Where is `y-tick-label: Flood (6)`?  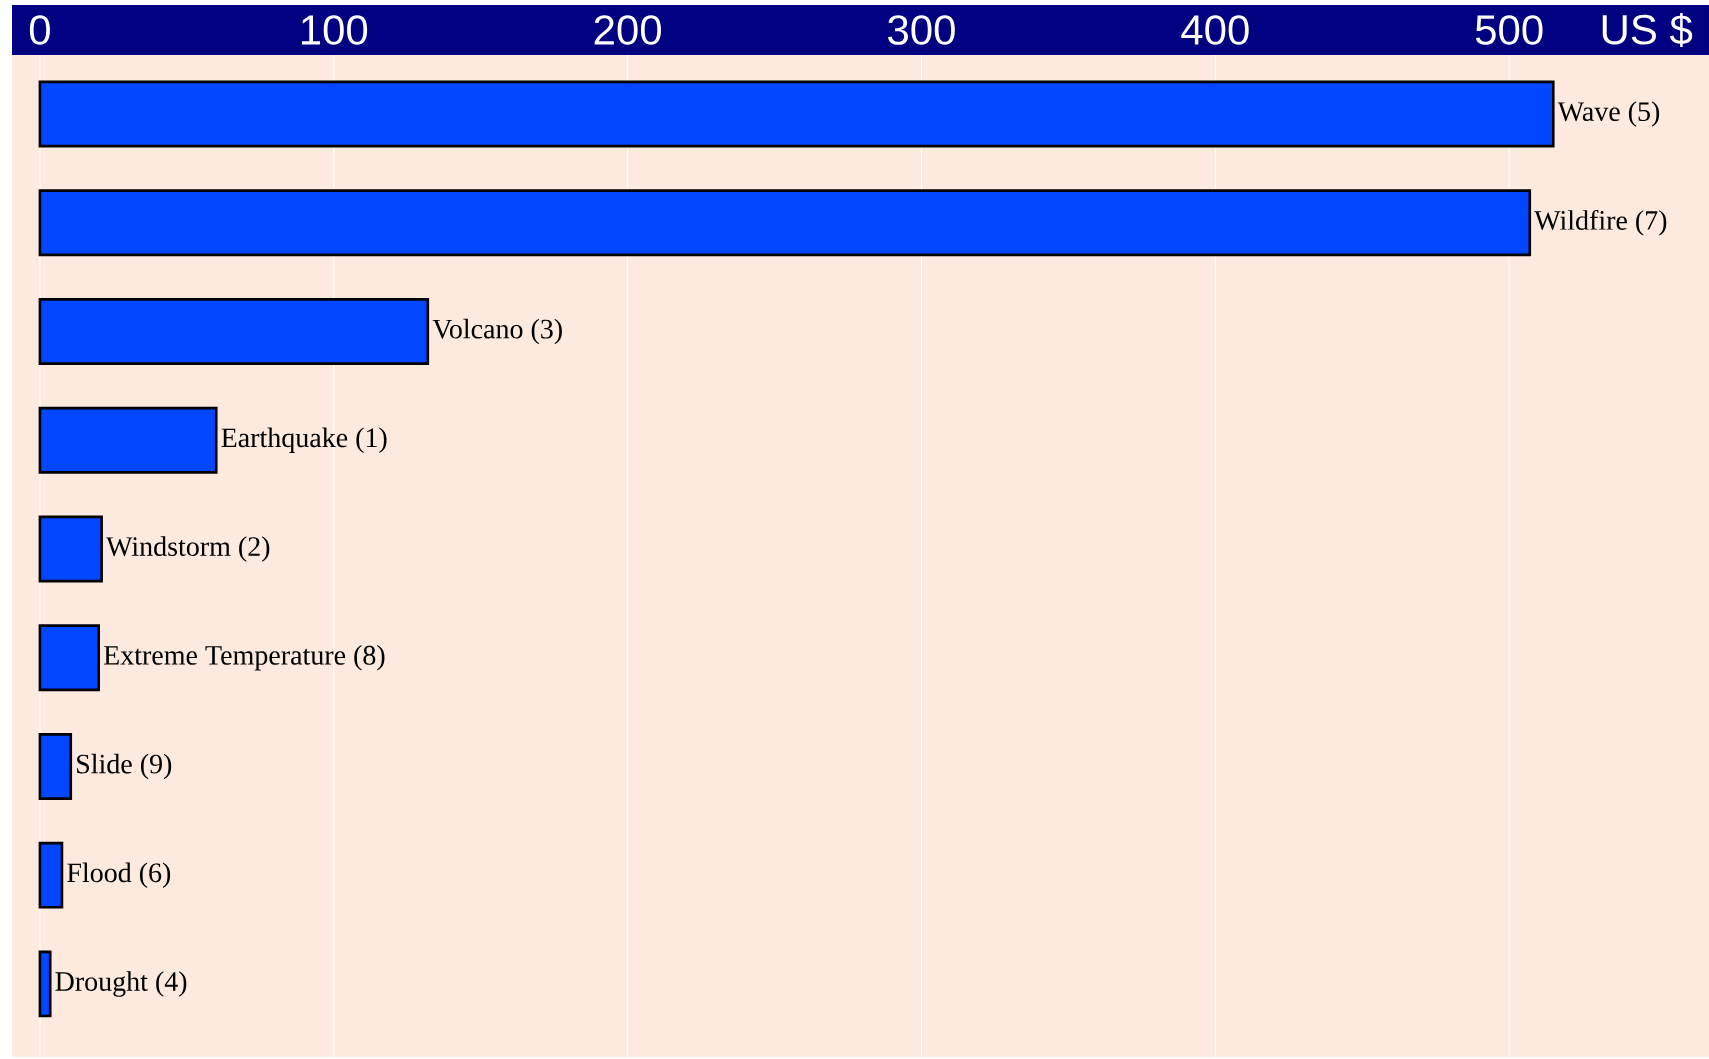 y-tick-label: Flood (6) is located at coordinates (119, 875).